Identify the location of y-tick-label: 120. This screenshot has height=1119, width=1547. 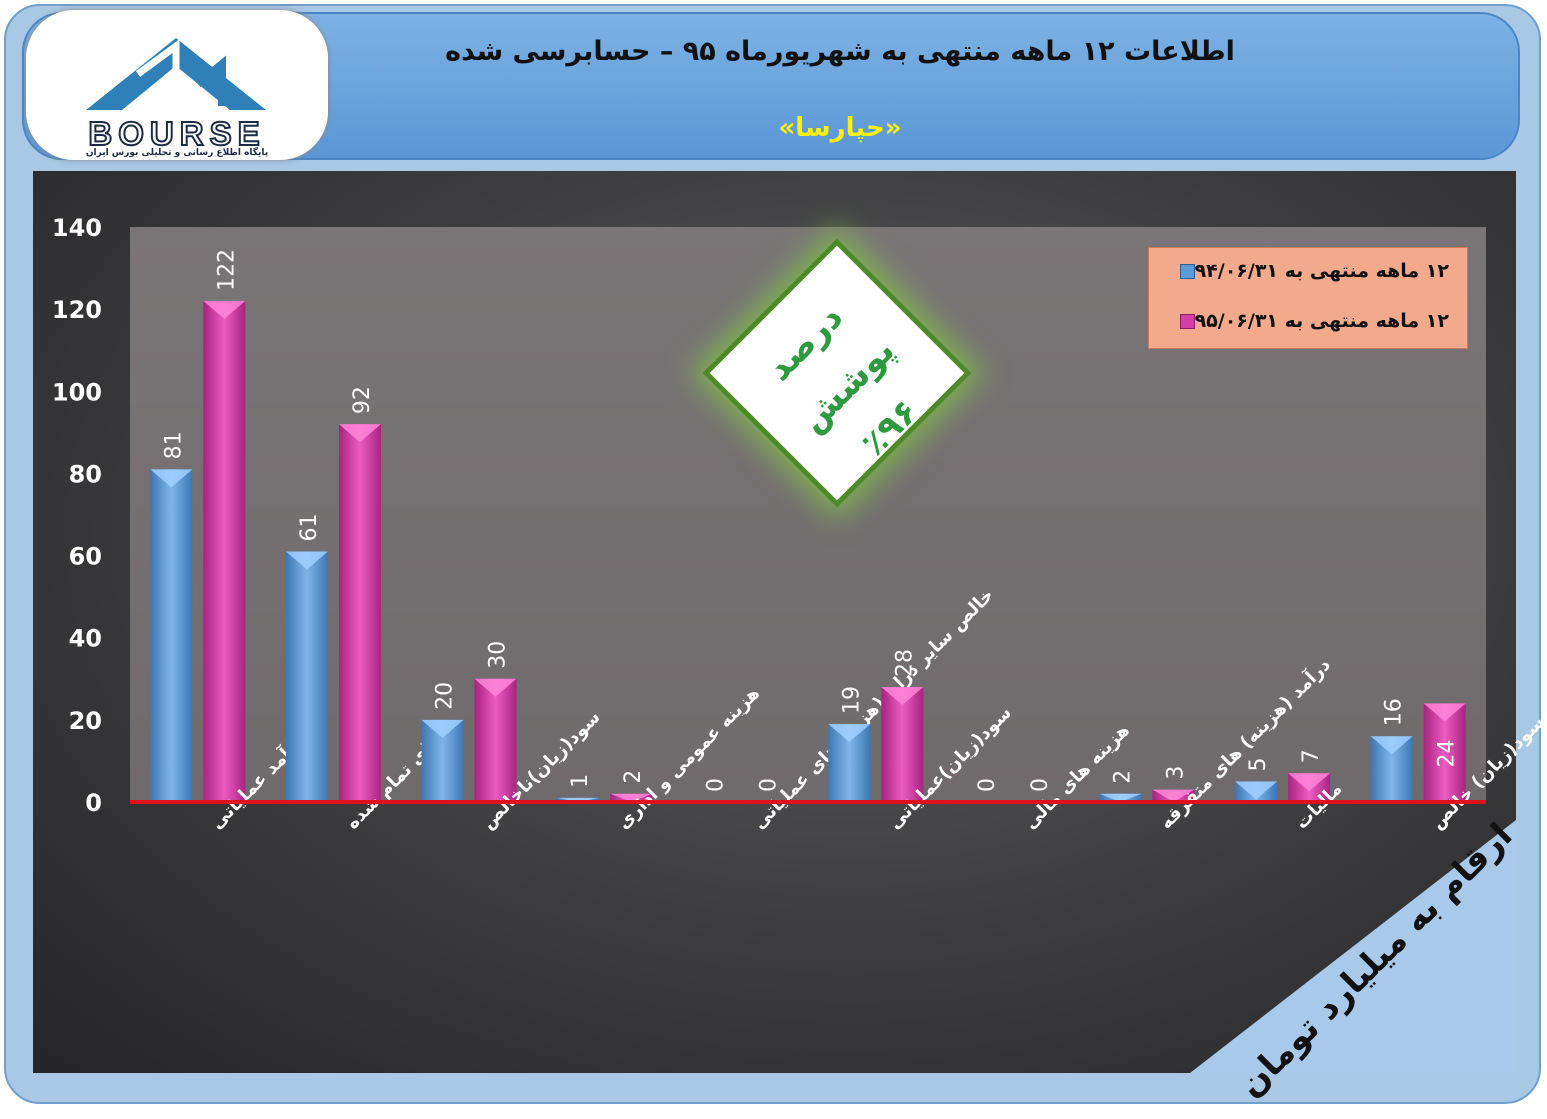
(77, 310).